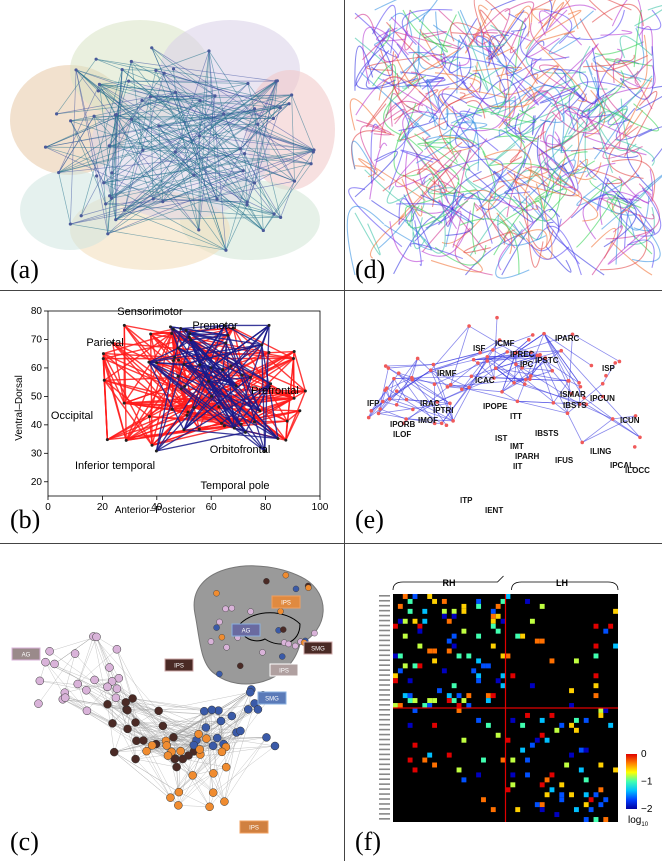  I want to click on node-label: lTP, so click(466, 500).